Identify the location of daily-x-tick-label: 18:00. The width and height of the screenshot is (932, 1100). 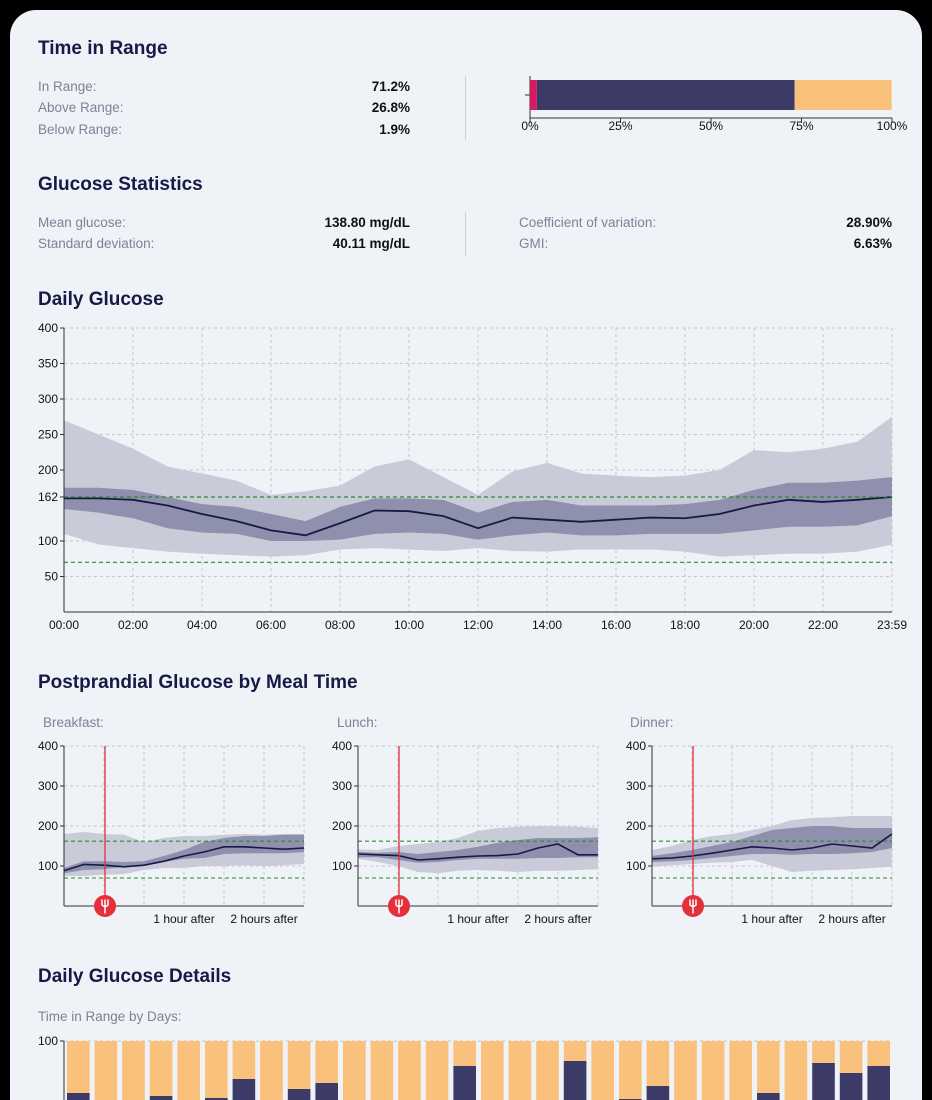
(685, 625).